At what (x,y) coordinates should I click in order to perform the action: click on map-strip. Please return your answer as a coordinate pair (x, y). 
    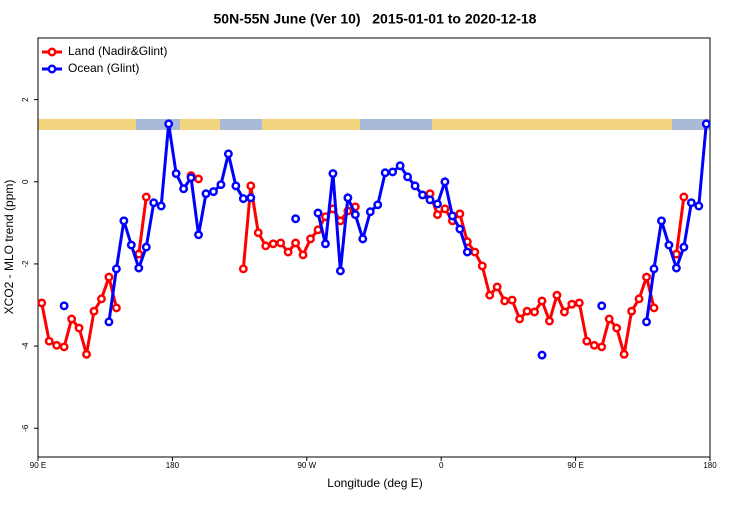
    Looking at the image, I should click on (374, 124).